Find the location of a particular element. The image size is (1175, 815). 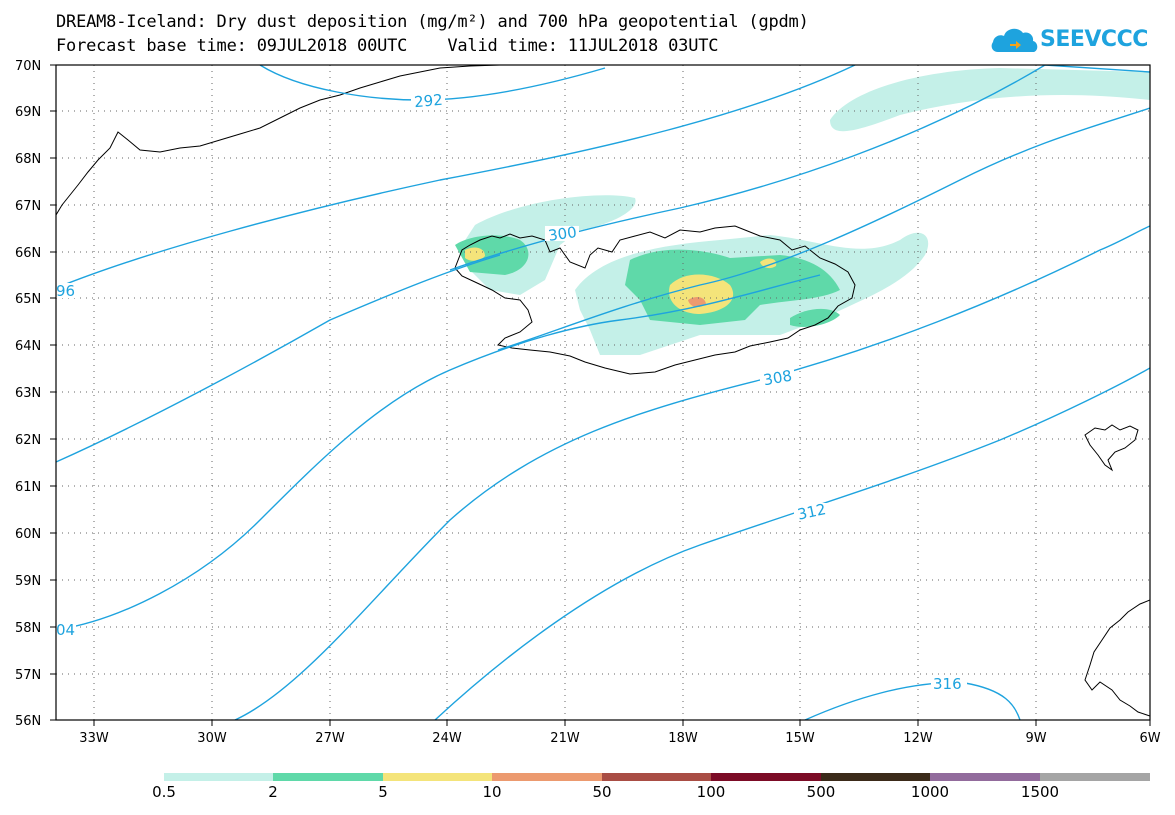

lat-label: 65N is located at coordinates (28, 299).